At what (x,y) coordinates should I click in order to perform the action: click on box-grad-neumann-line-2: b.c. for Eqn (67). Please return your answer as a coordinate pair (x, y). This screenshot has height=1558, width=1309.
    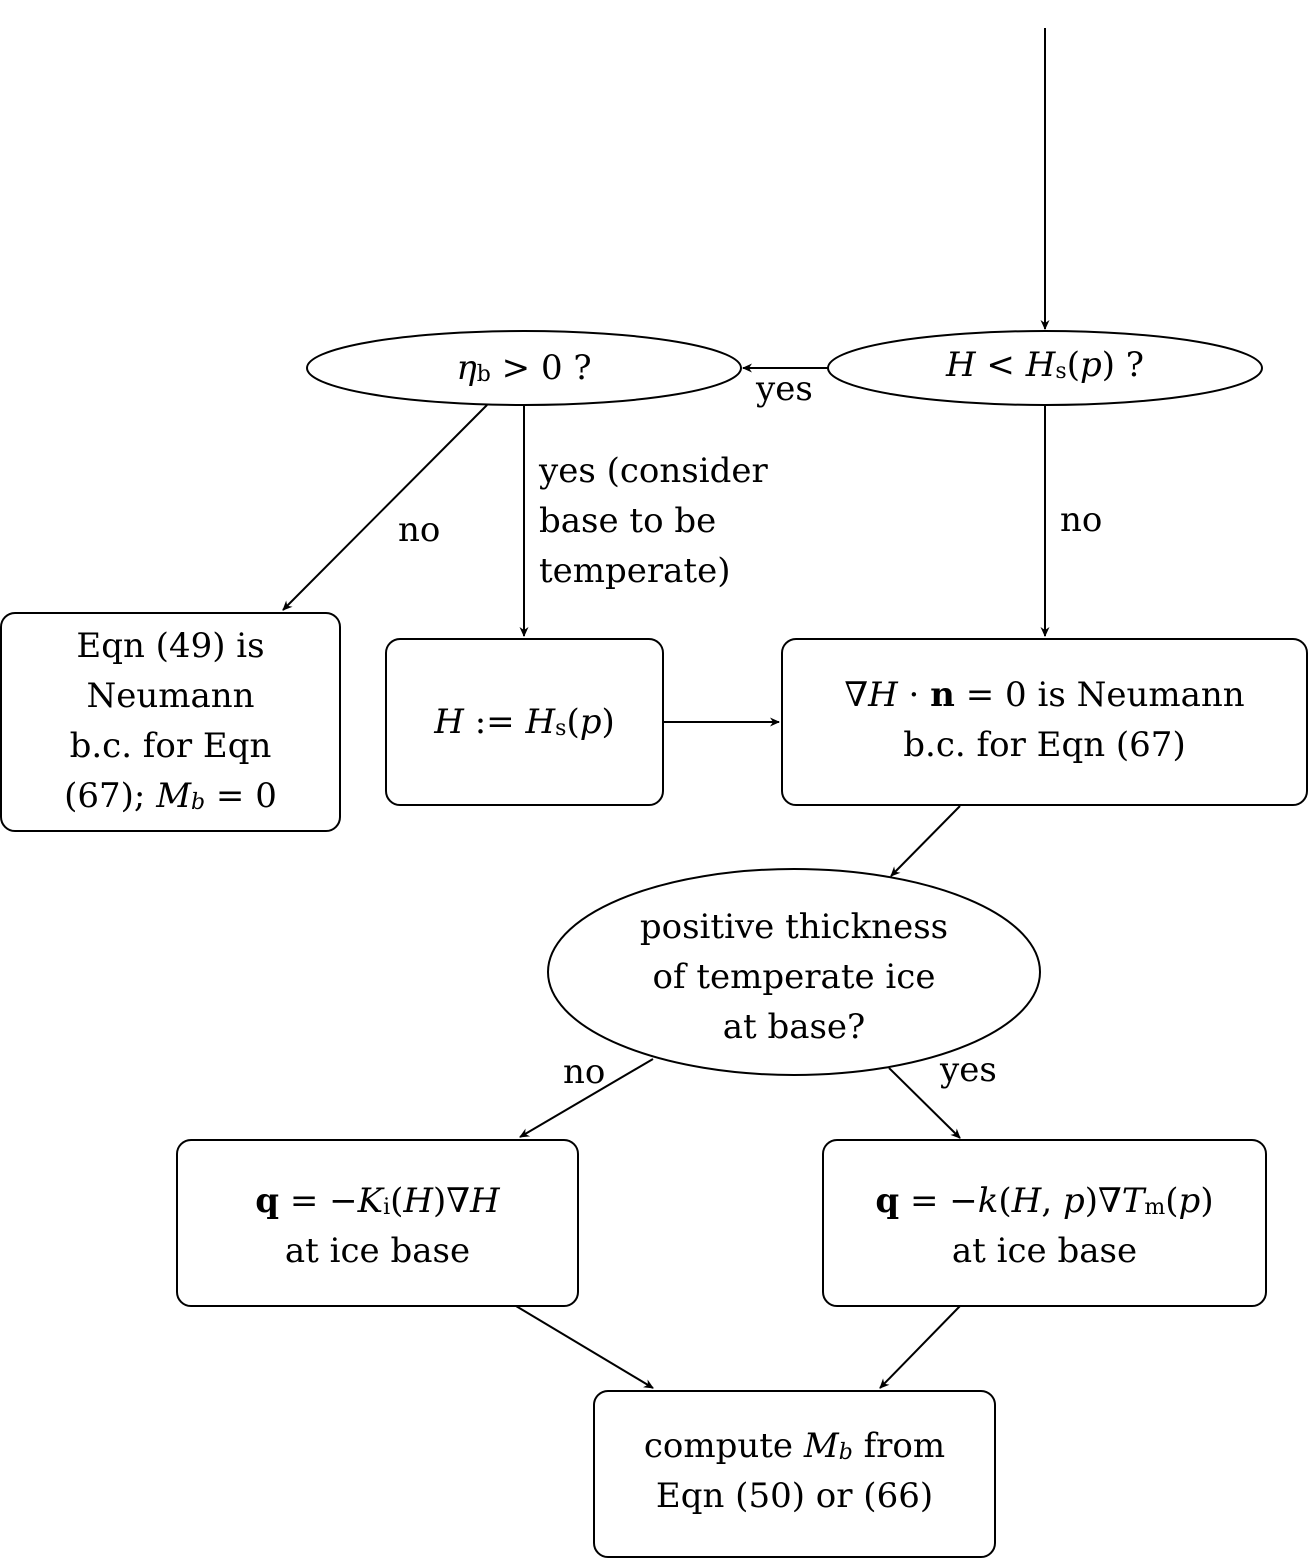
    Looking at the image, I should click on (1044, 745).